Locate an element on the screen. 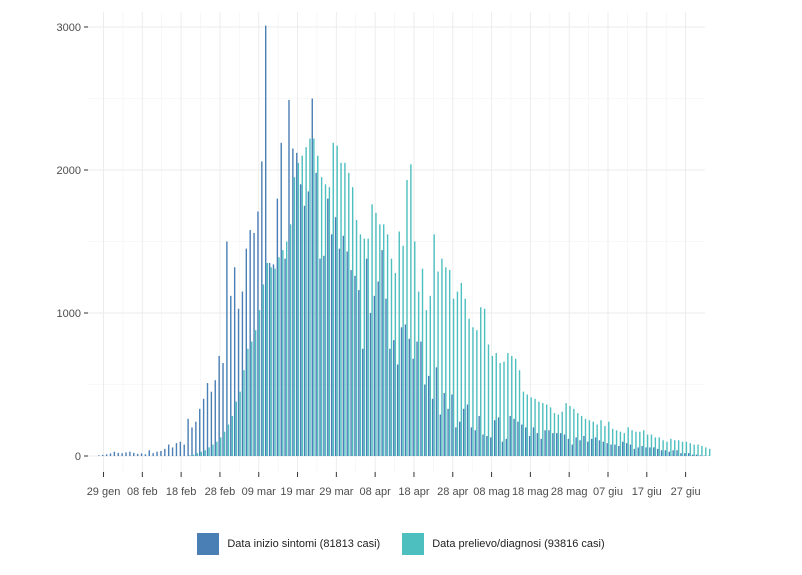  legend-label: Data inizio sintomi (81813 casi) is located at coordinates (304, 544).